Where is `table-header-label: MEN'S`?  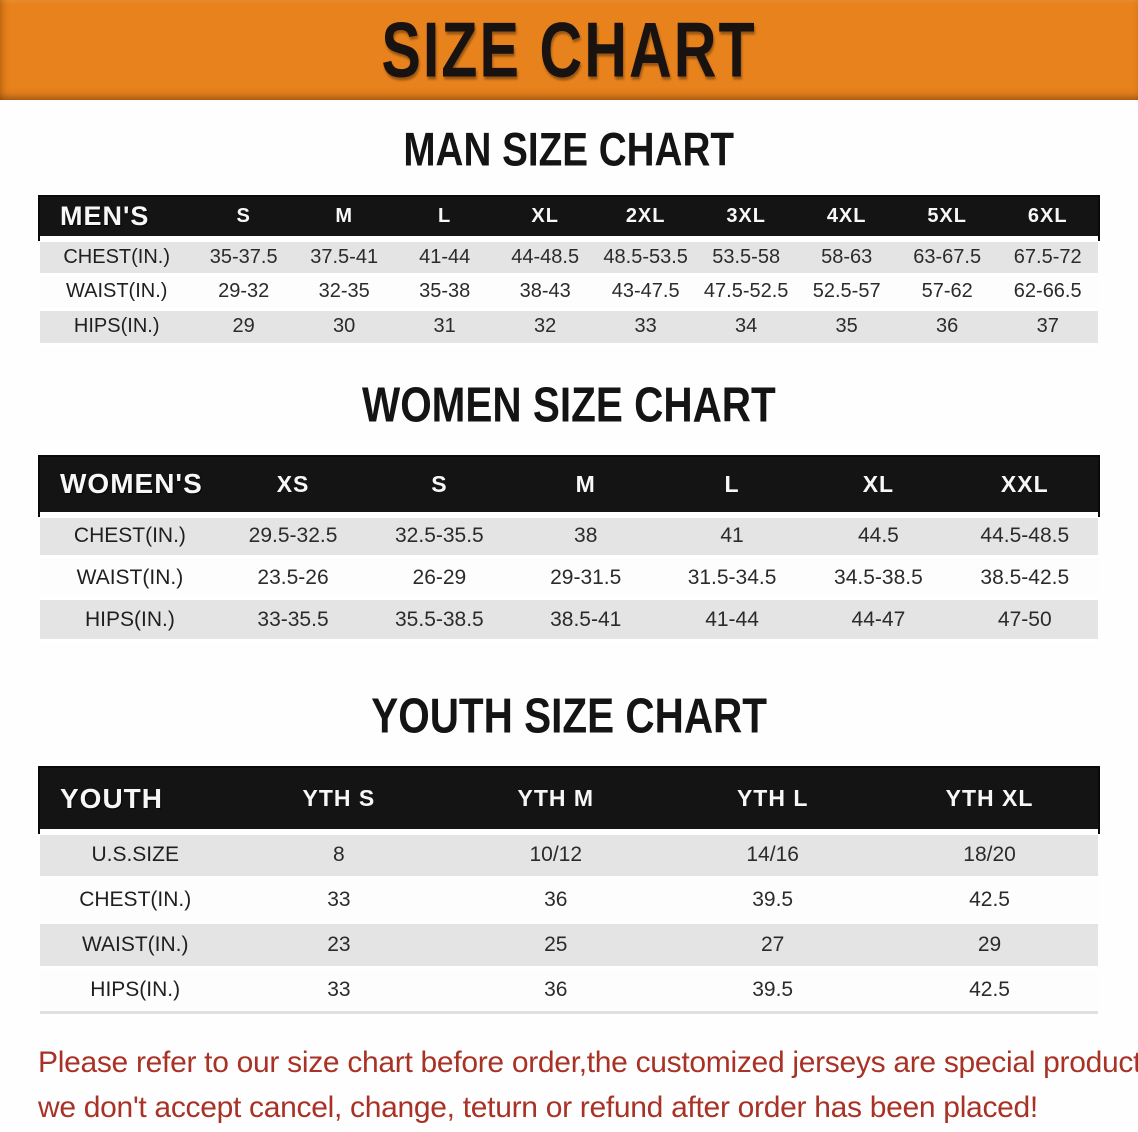
table-header-label: MEN'S is located at coordinates (105, 216).